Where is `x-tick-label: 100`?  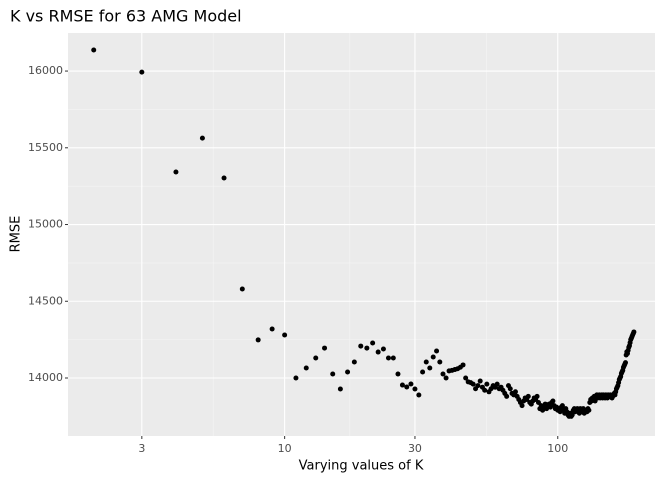
x-tick-label: 100 is located at coordinates (557, 448).